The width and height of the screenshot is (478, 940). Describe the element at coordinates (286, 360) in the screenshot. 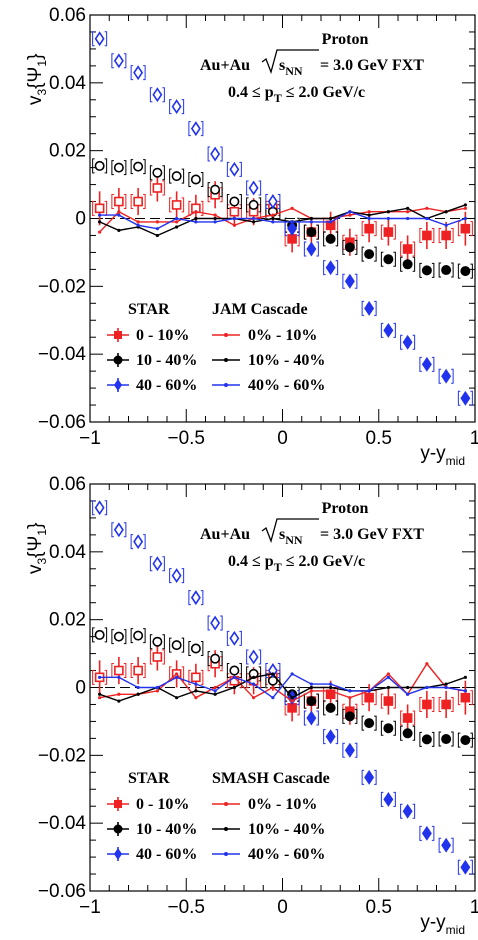

I see `legend-model-label: 10% - 40%` at that location.